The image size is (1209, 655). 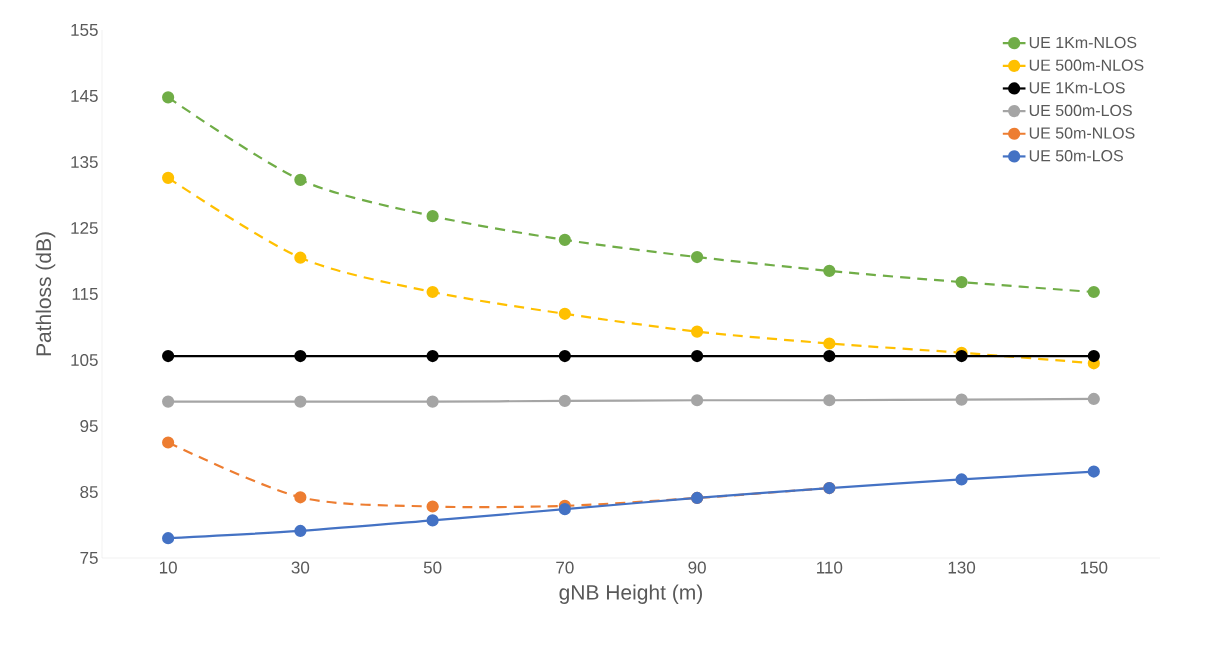 What do you see at coordinates (84, 162) in the screenshot?
I see `y-tick-label: 135` at bounding box center [84, 162].